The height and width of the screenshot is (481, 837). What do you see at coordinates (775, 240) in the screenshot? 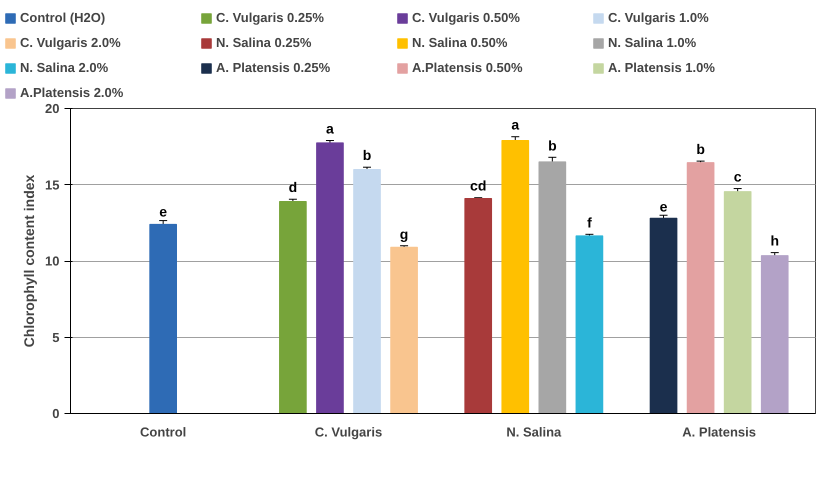
I see `data-label: h` at bounding box center [775, 240].